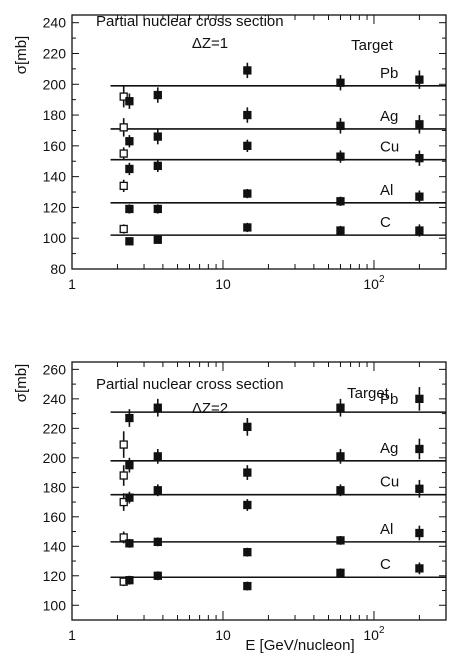 This screenshot has height=657, width=465. I want to click on delta-z-annotation: ΔZ=1, so click(210, 43).